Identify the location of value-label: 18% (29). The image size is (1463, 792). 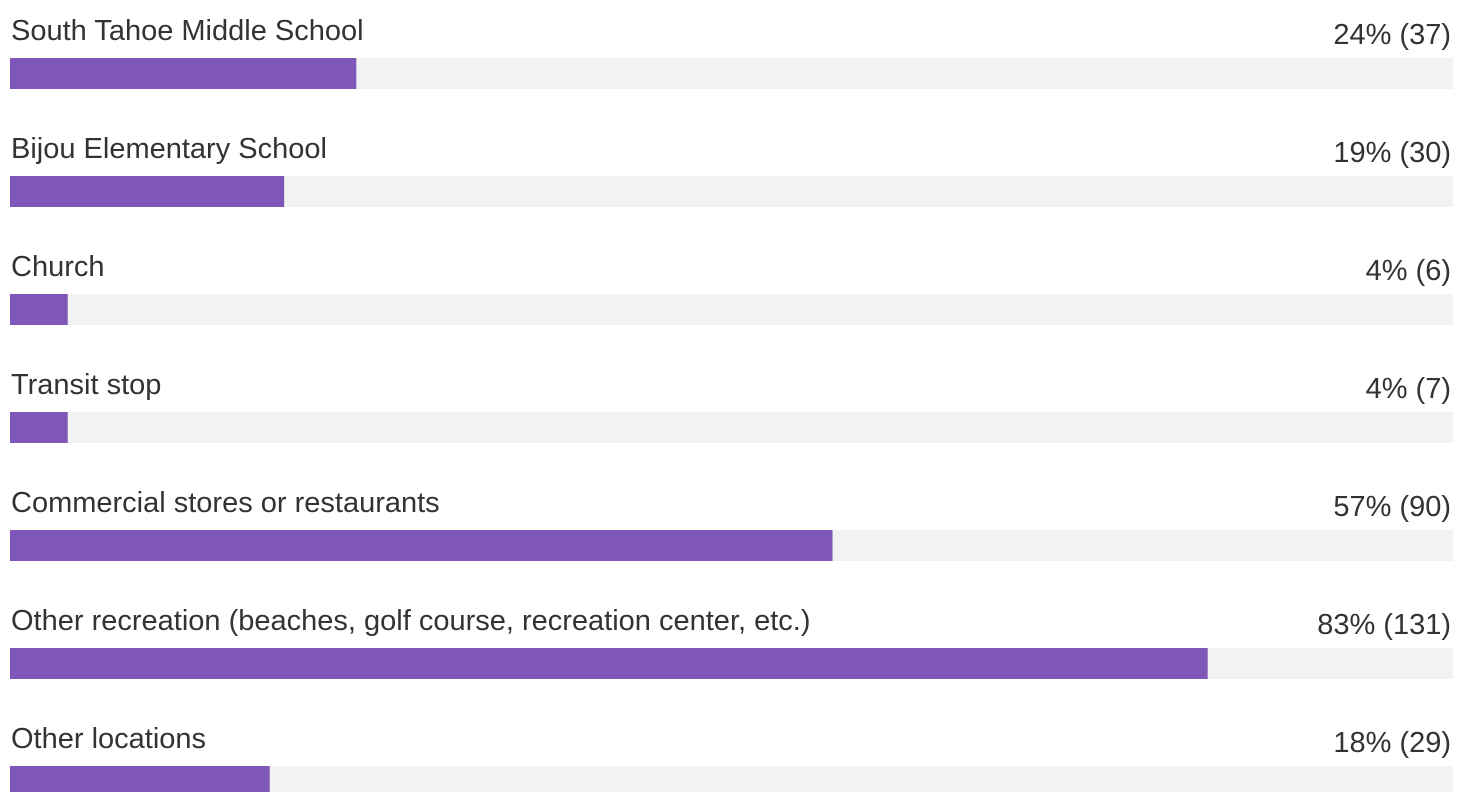
(1392, 743).